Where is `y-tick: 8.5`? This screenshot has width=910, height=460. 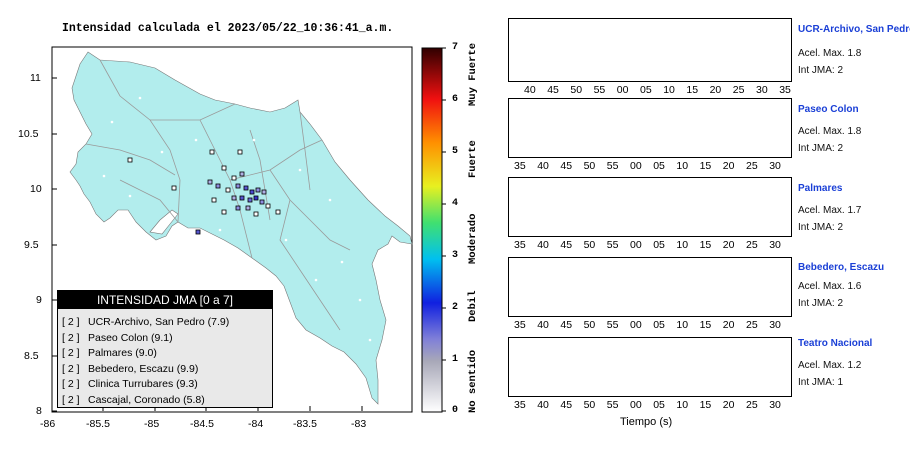 y-tick: 8.5 is located at coordinates (31, 356).